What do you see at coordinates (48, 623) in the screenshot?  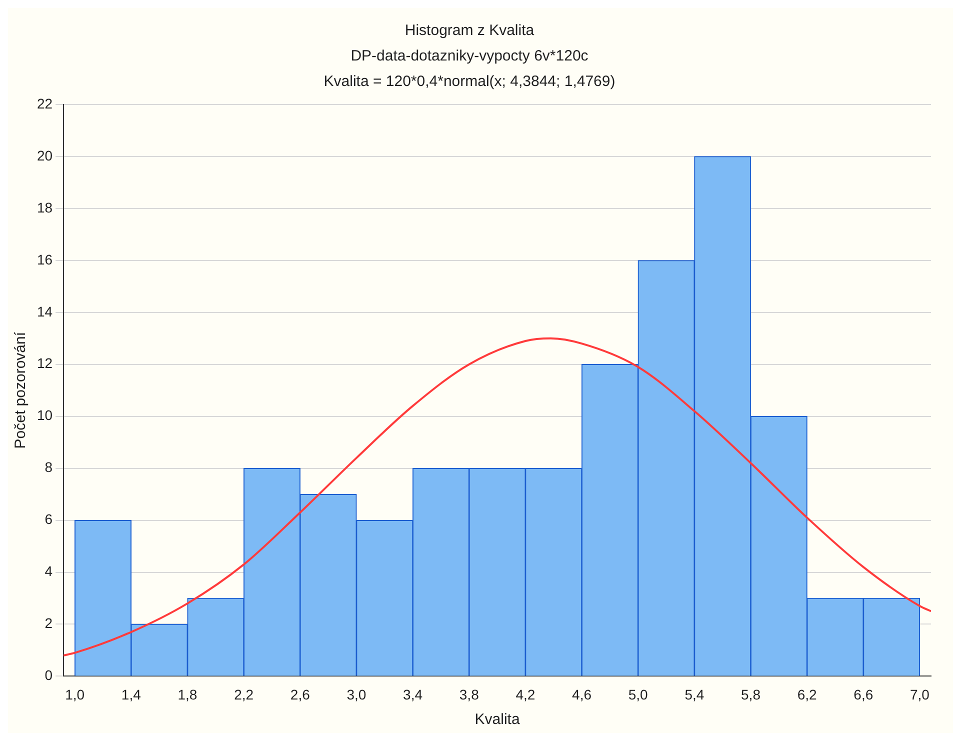 I see `y-tick-label: 2` at bounding box center [48, 623].